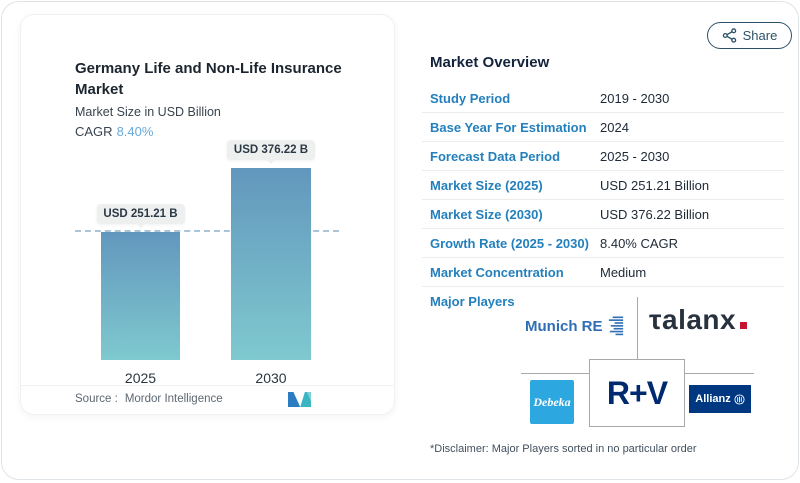 Image resolution: width=800 pixels, height=483 pixels. I want to click on munich-re-logo-text: Munich RE, so click(564, 326).